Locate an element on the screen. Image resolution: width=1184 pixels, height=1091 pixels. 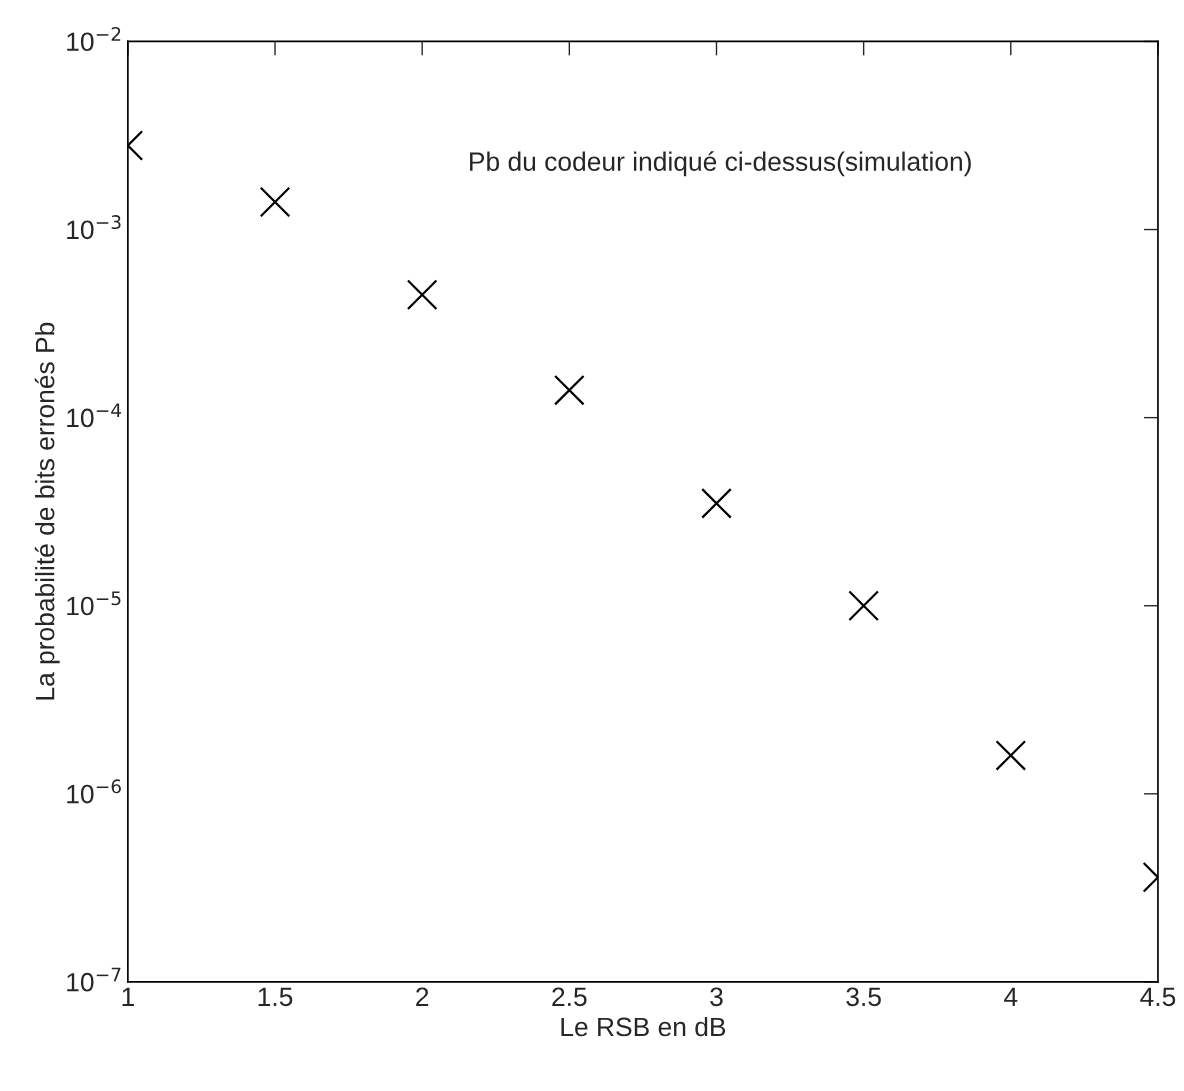
x-tick-label: 3.5 is located at coordinates (863, 997).